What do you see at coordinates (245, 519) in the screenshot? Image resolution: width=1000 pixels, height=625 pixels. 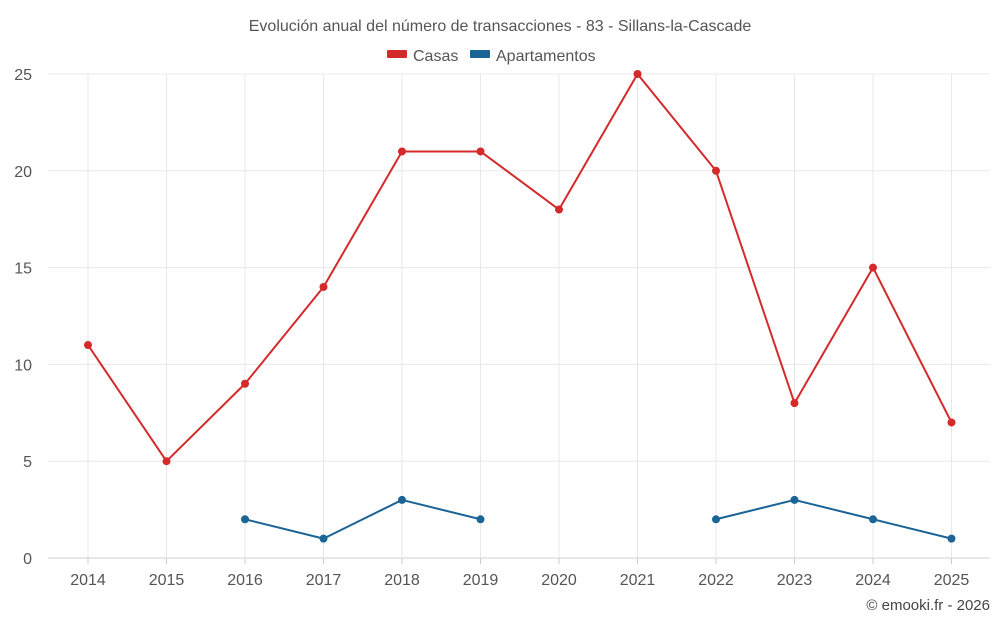 I see `point-apartamentos-2016` at bounding box center [245, 519].